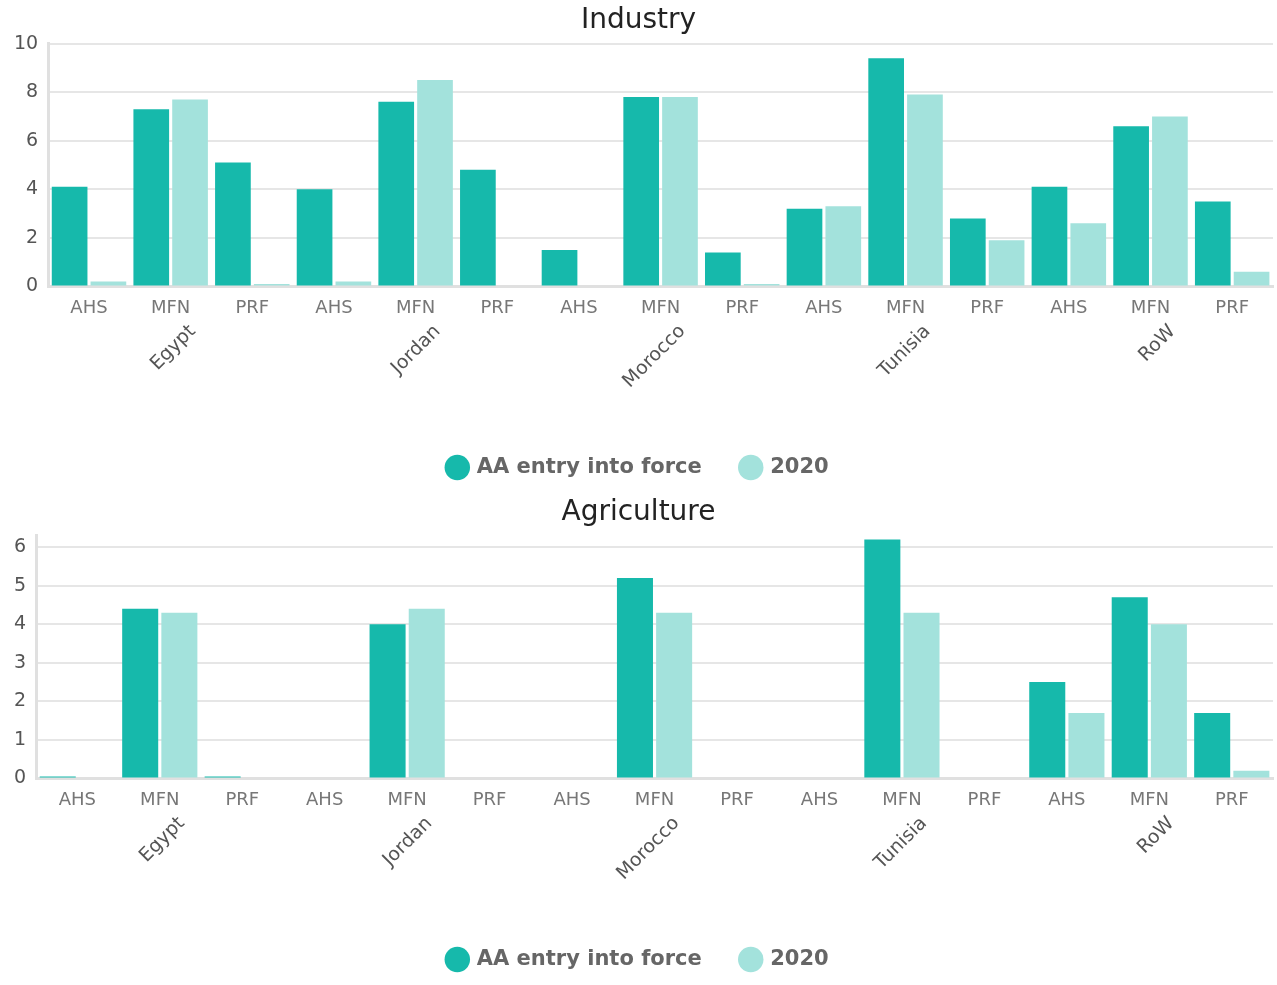 The height and width of the screenshot is (985, 1277). Describe the element at coordinates (638, 511) in the screenshot. I see `chart-title: Agriculture` at that location.